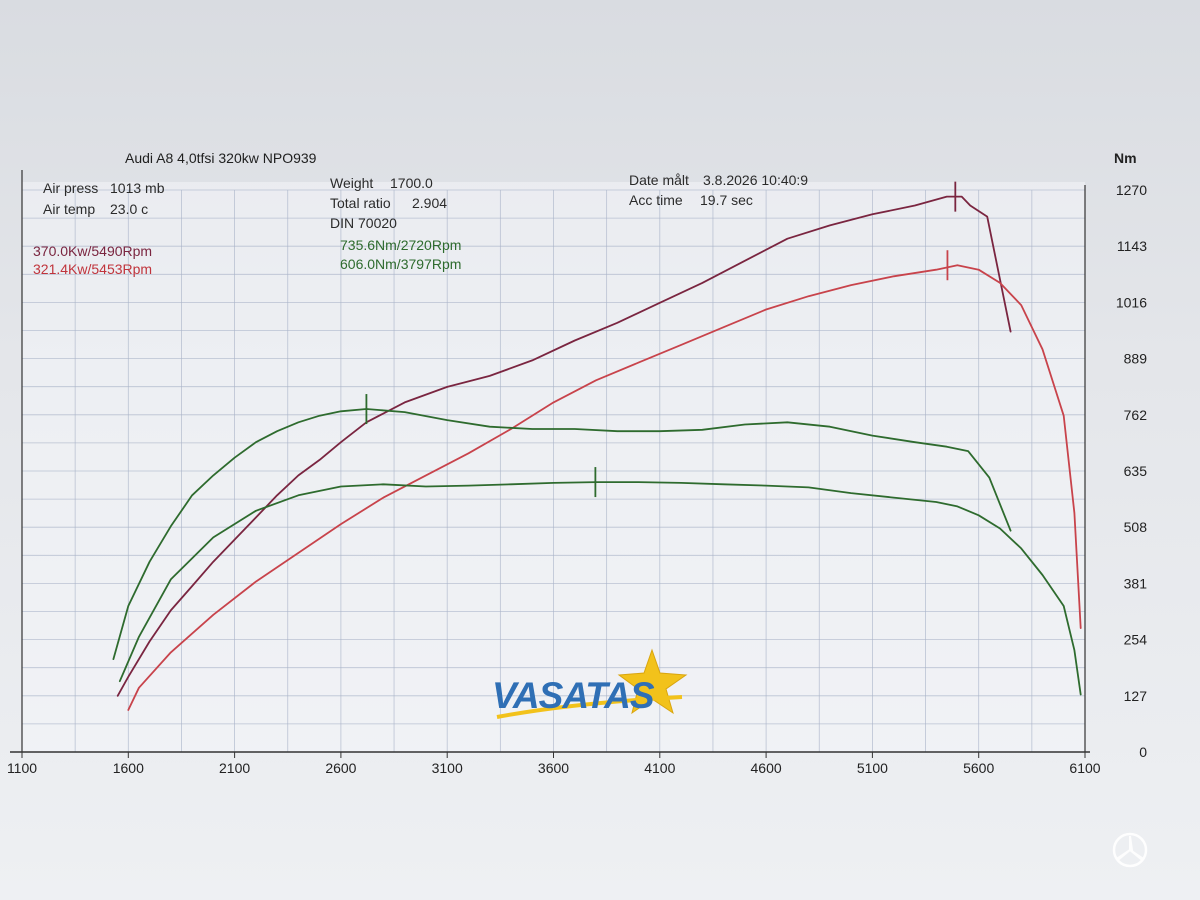 The image size is (1200, 900). Describe the element at coordinates (1136, 471) in the screenshot. I see `y-tick-label: 635` at that location.